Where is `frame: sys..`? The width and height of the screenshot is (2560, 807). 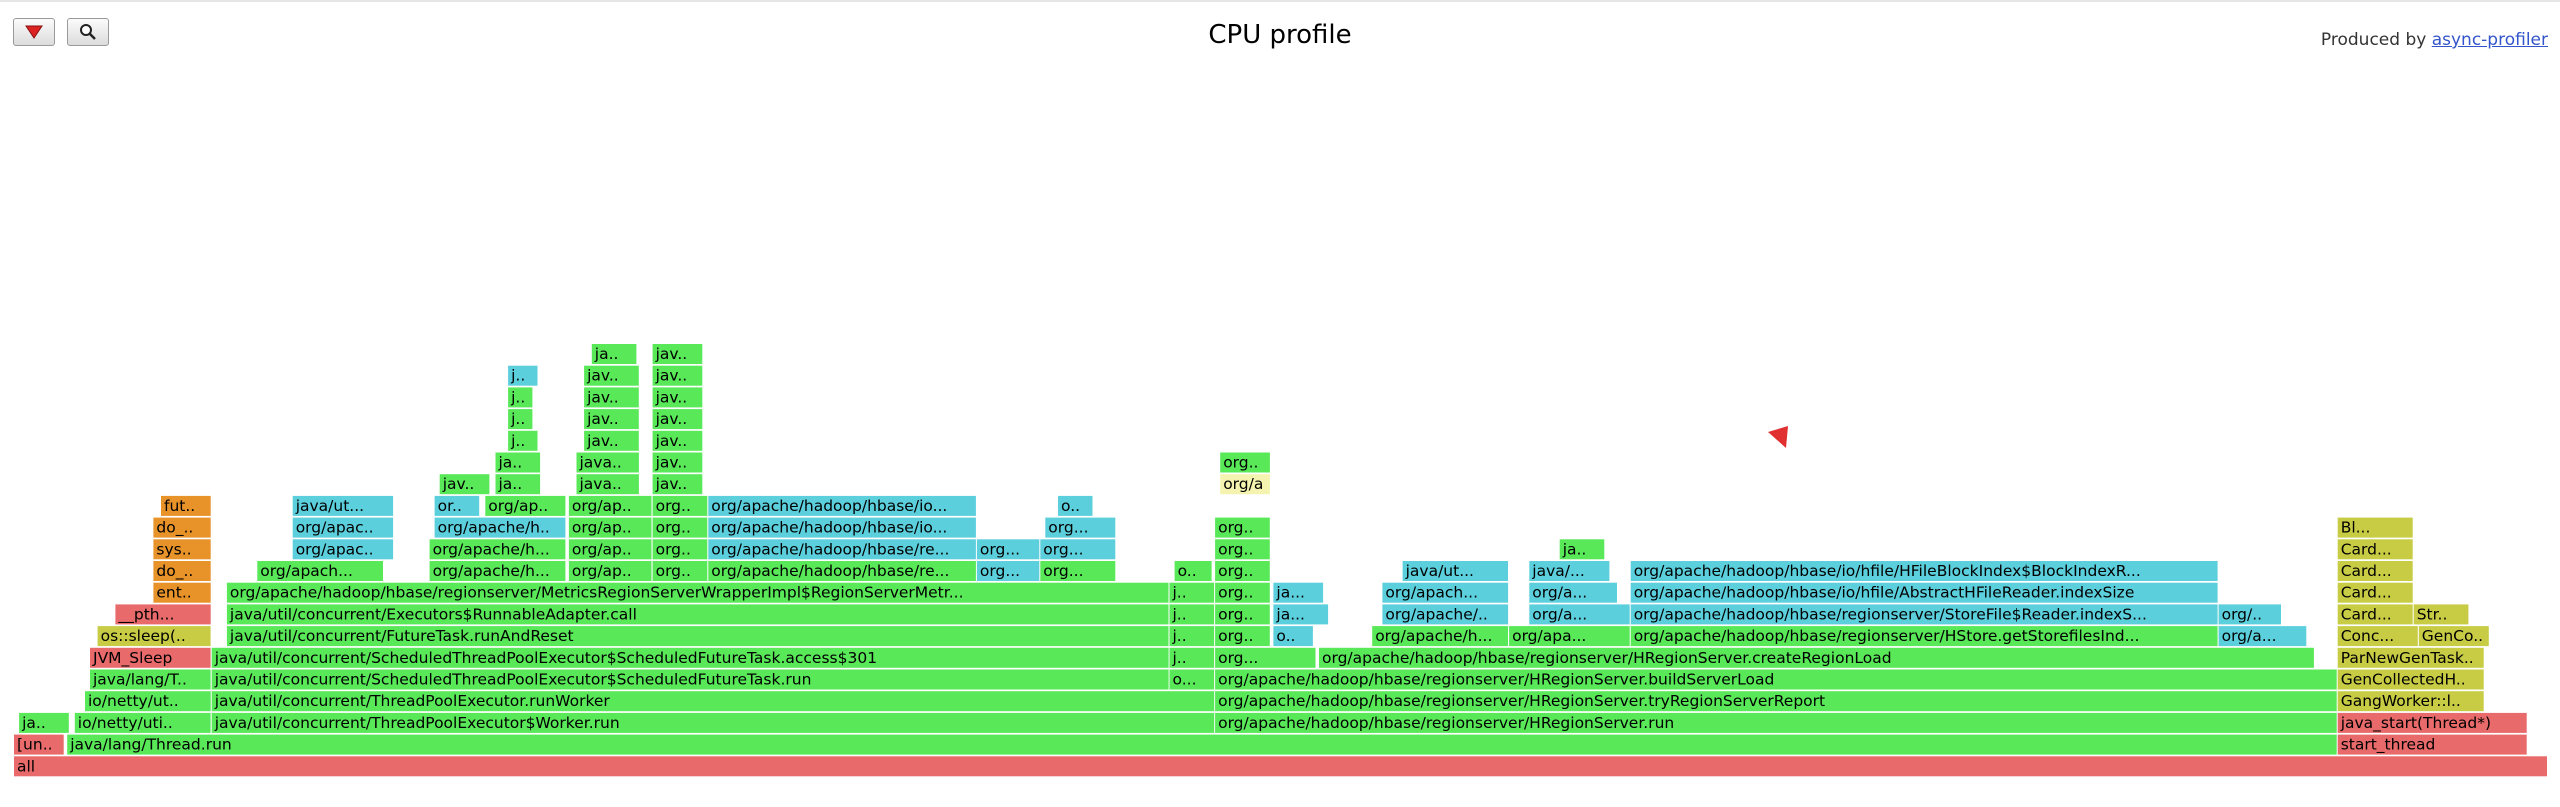 frame: sys.. is located at coordinates (182, 549).